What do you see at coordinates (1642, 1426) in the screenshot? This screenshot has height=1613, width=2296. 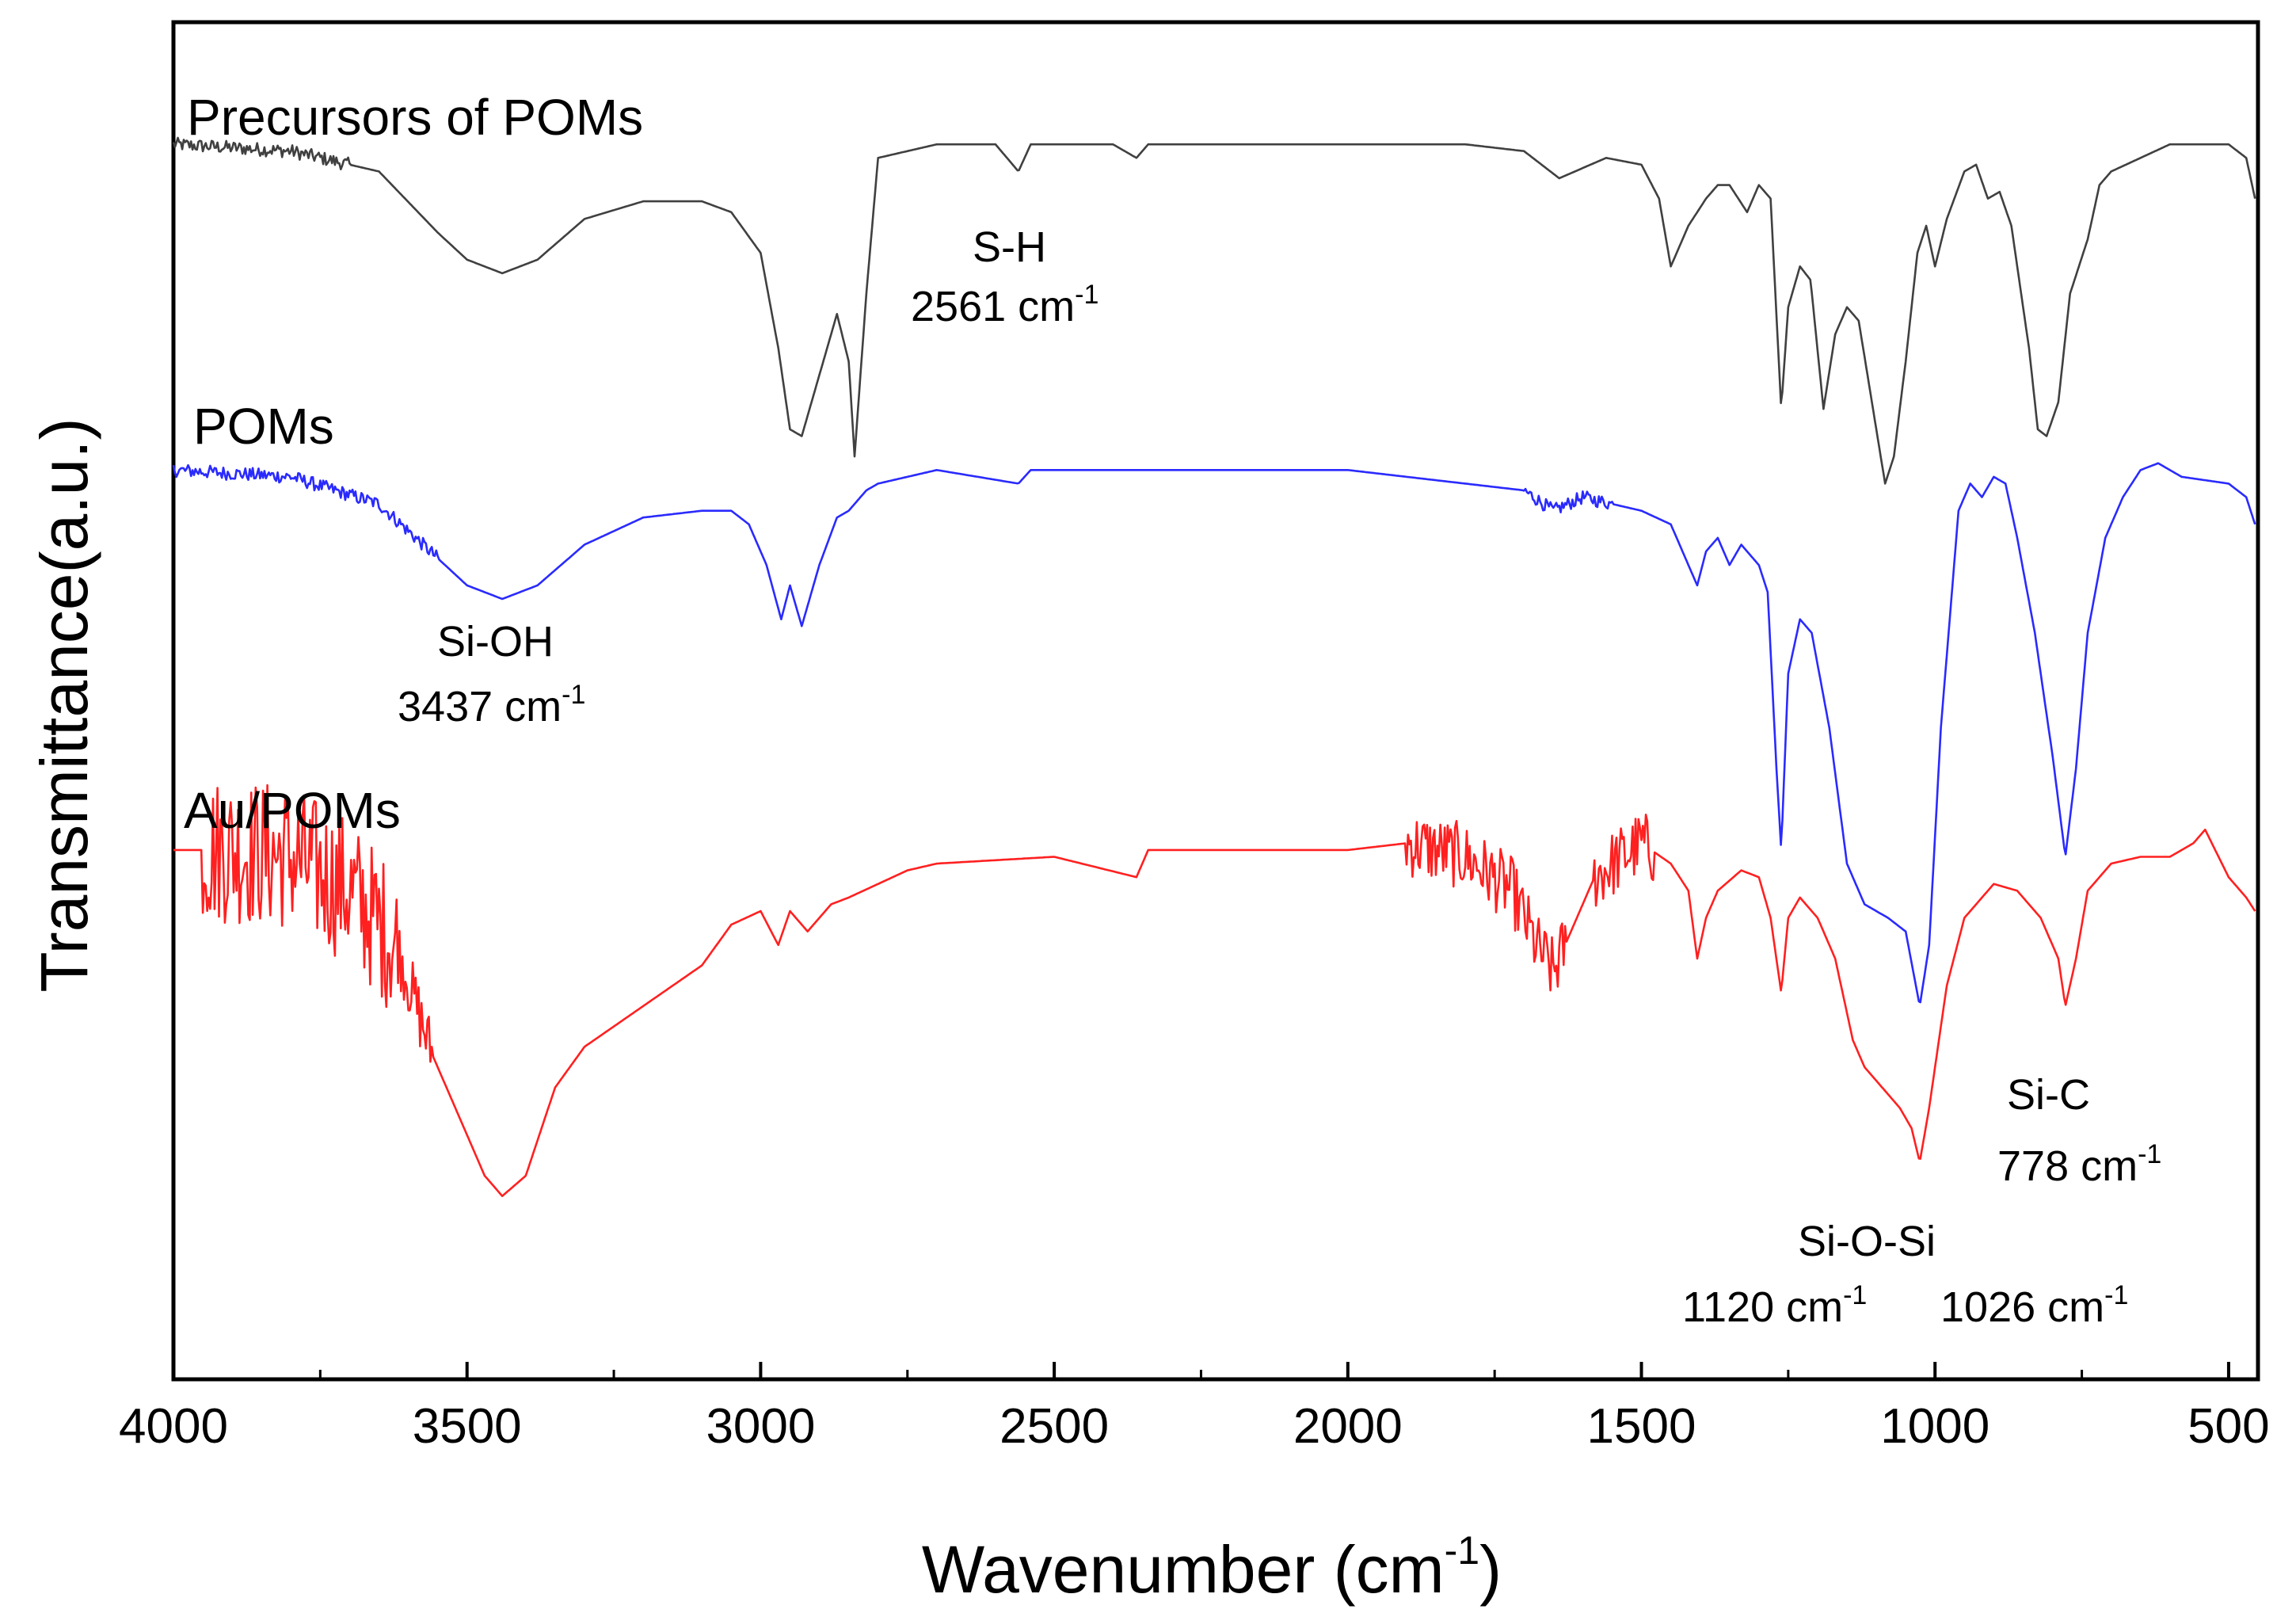 I see `x-tick-label: 1500` at bounding box center [1642, 1426].